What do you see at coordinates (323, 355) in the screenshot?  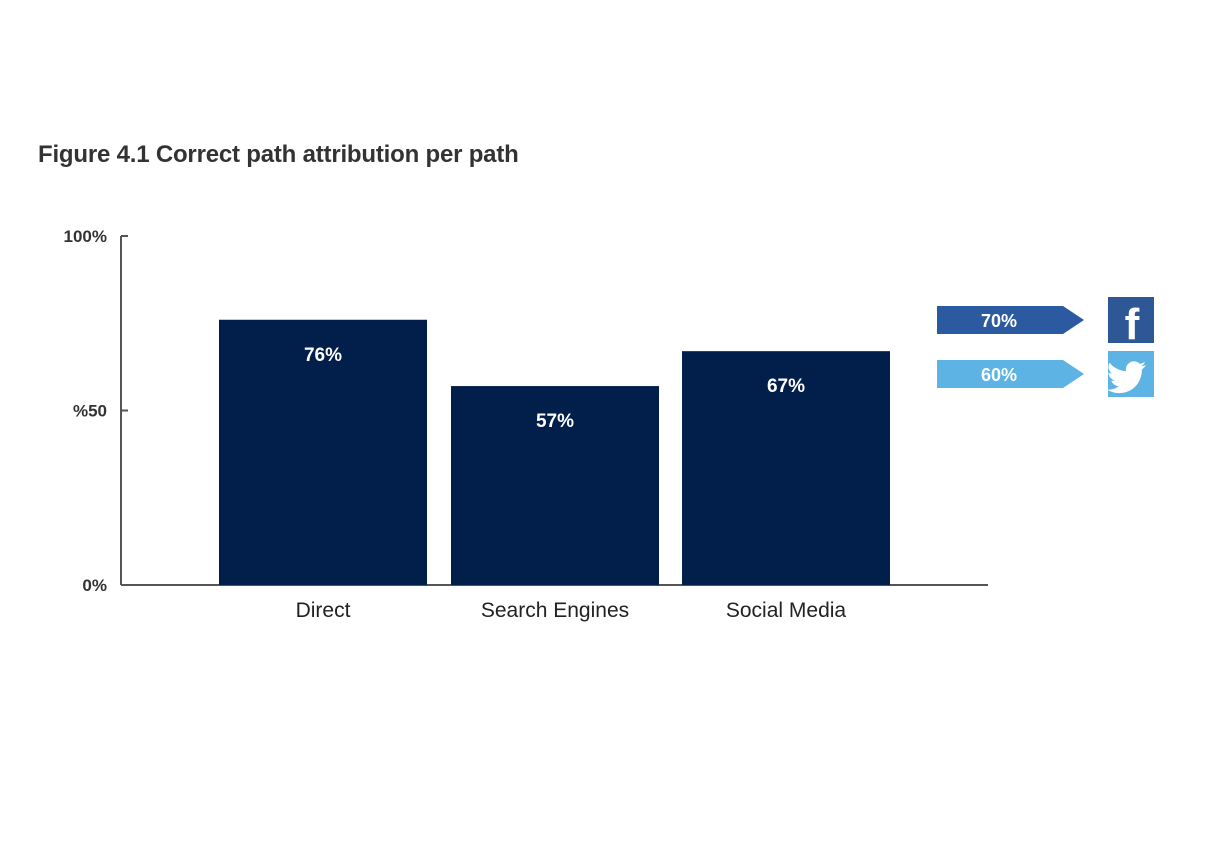 I see `bar-value-label: 76%` at bounding box center [323, 355].